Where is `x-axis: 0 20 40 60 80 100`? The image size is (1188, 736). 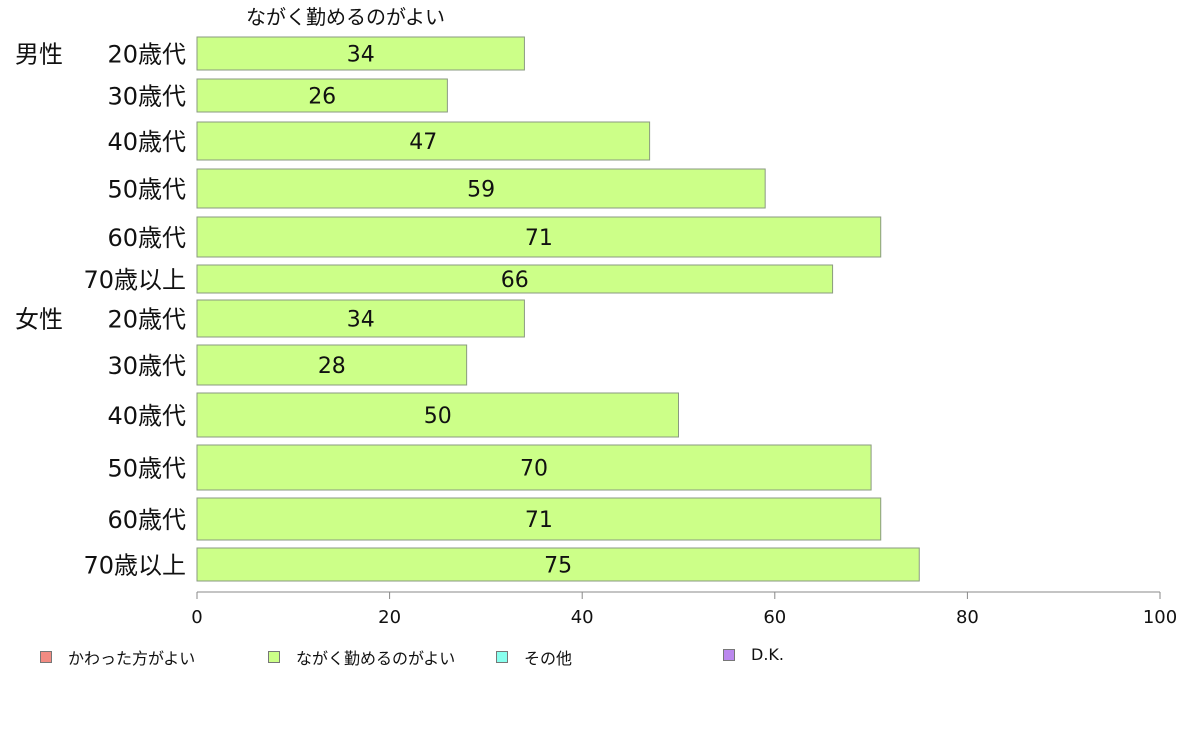
x-axis: 0 20 40 60 80 100 is located at coordinates (684, 609).